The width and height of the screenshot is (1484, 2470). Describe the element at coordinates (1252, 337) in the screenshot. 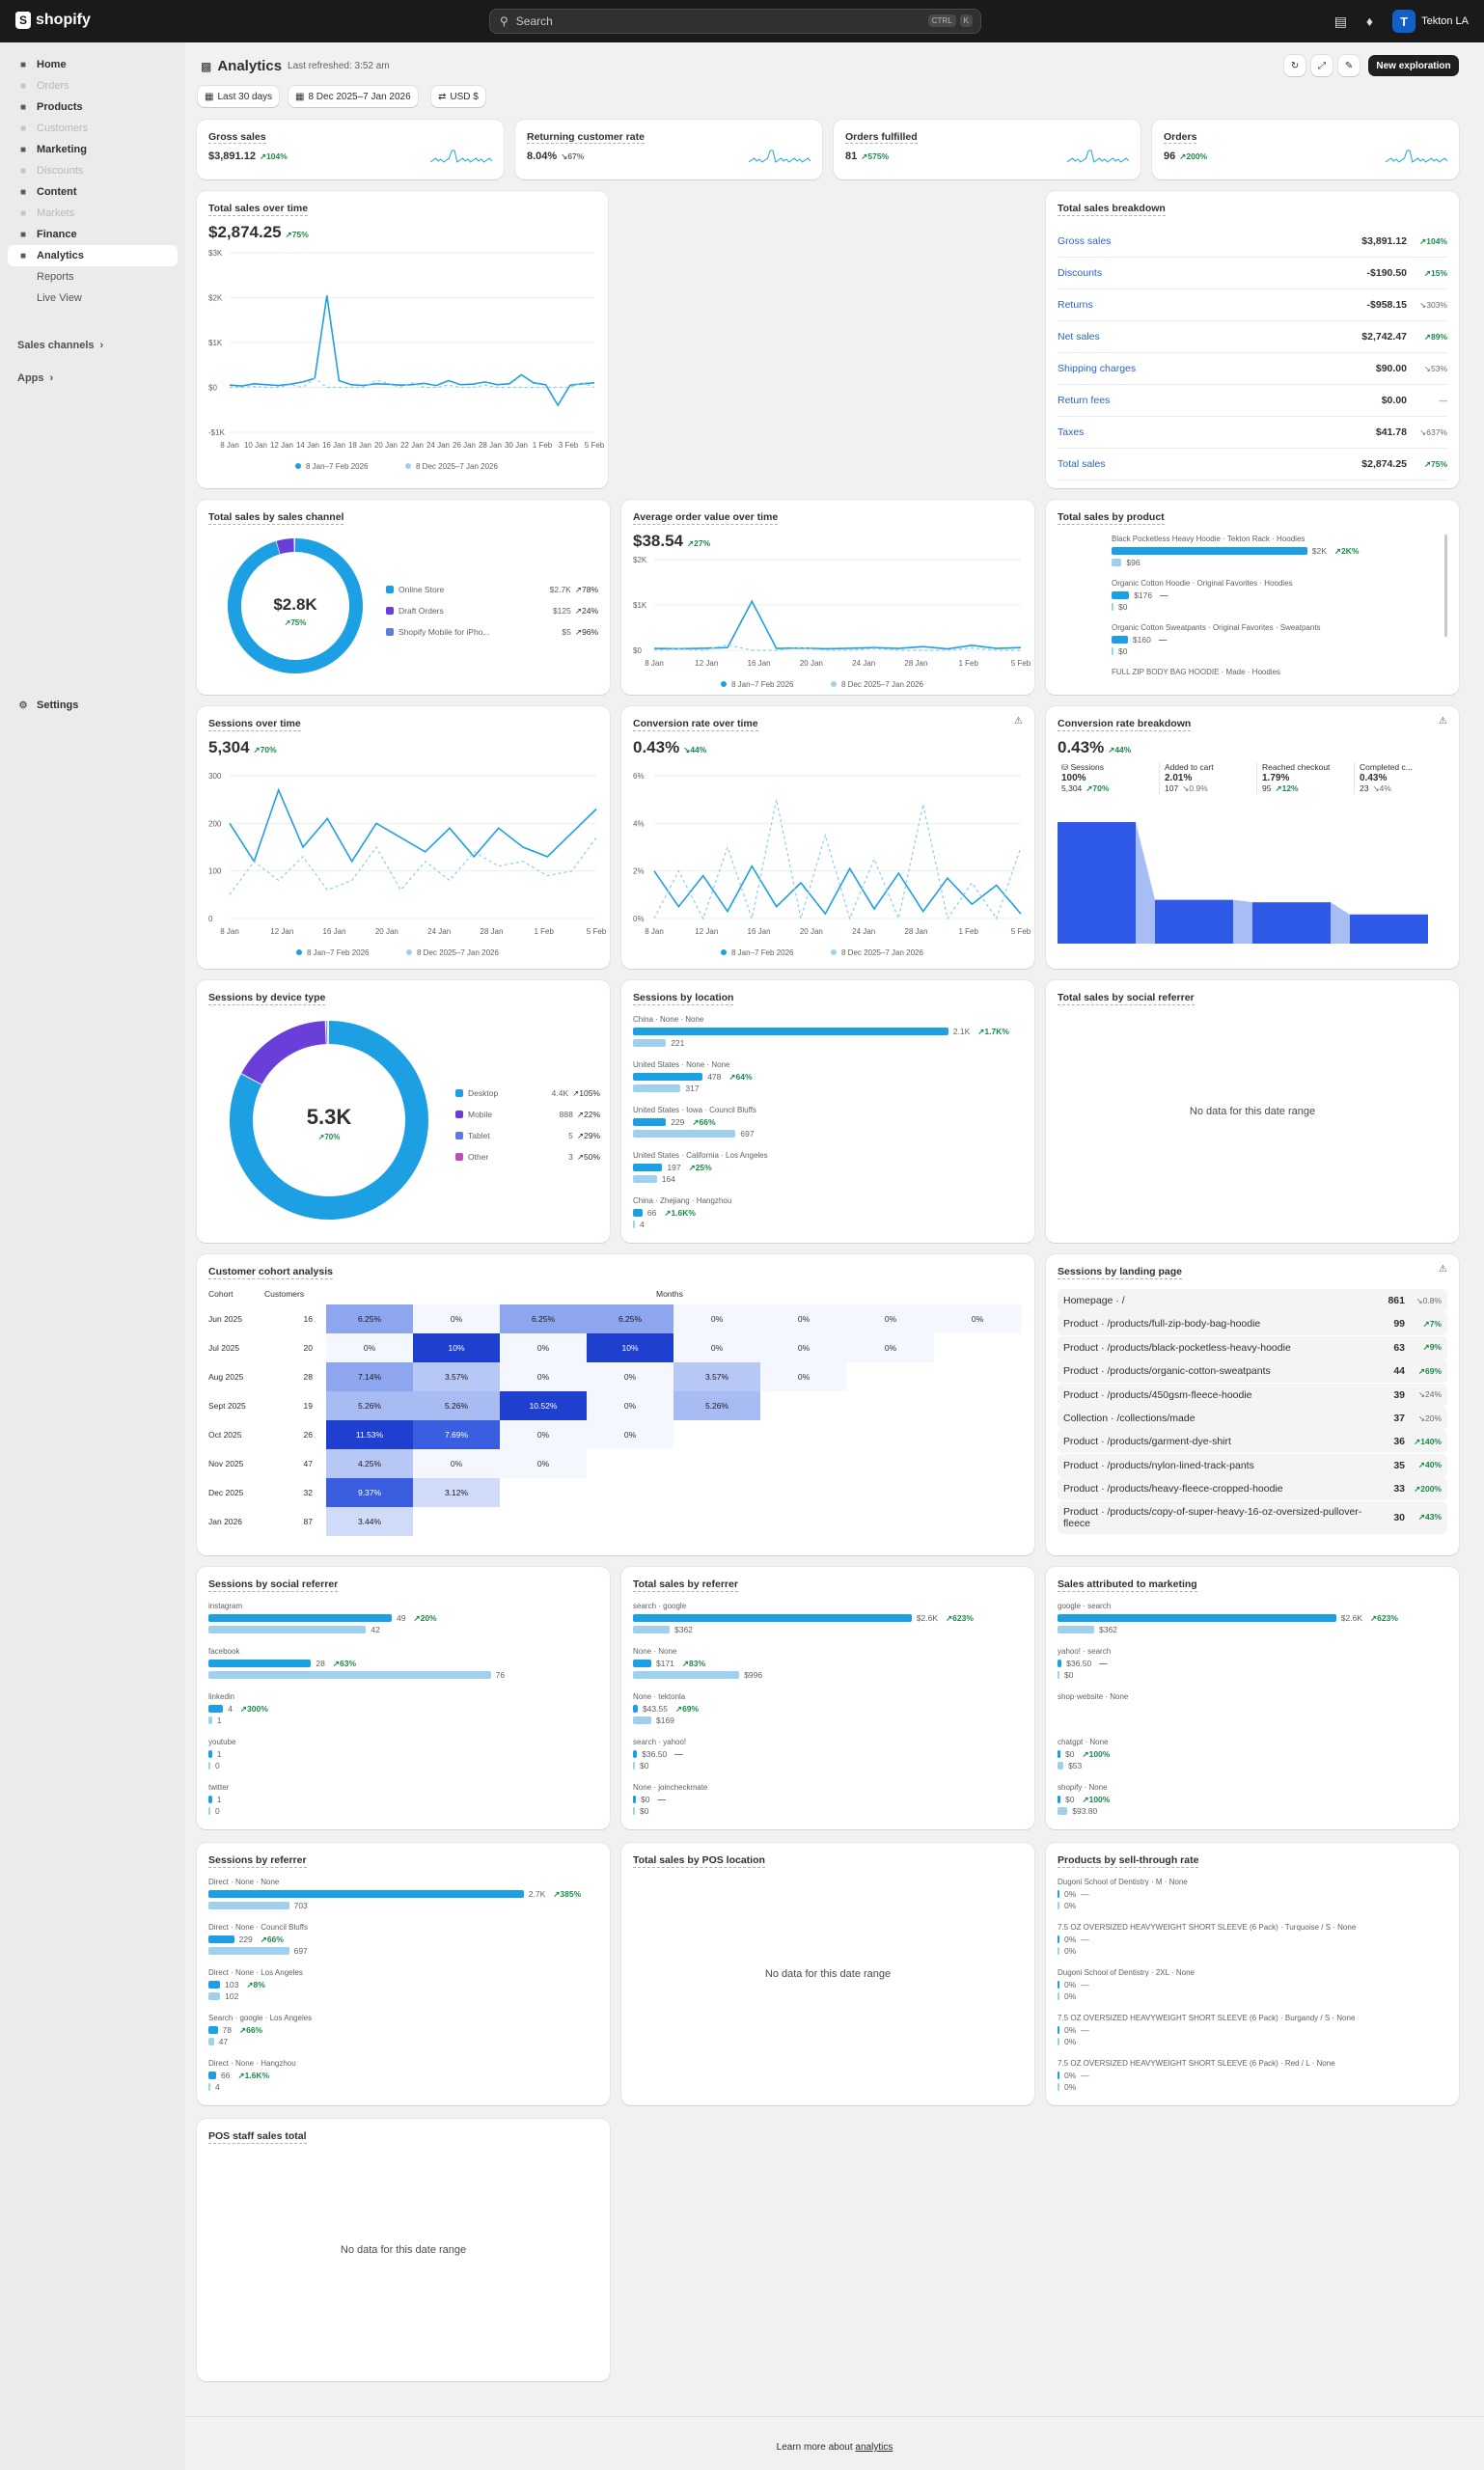

I see `breakdown-row: Net sales $2,742.47 ↗89%` at that location.